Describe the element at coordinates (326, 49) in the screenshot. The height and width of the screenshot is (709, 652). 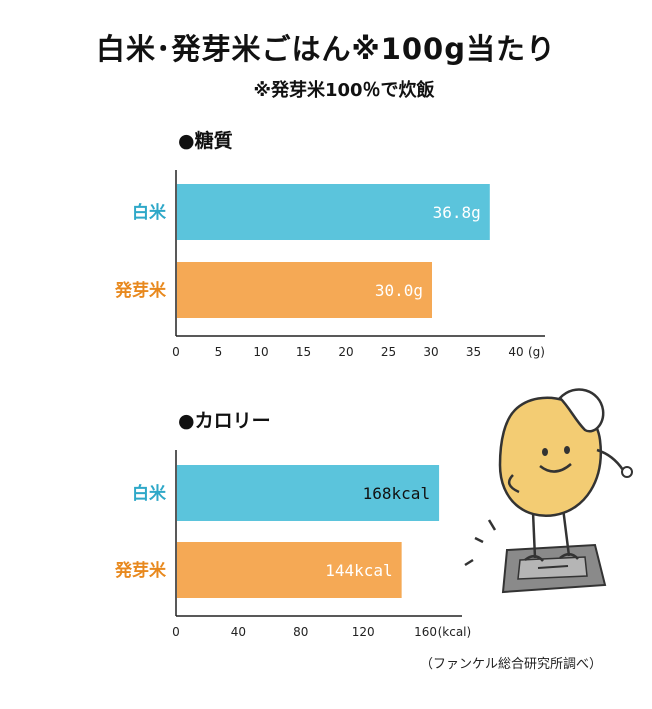
I see `page-title: 白米･発芽米ごはん※100g当たり` at that location.